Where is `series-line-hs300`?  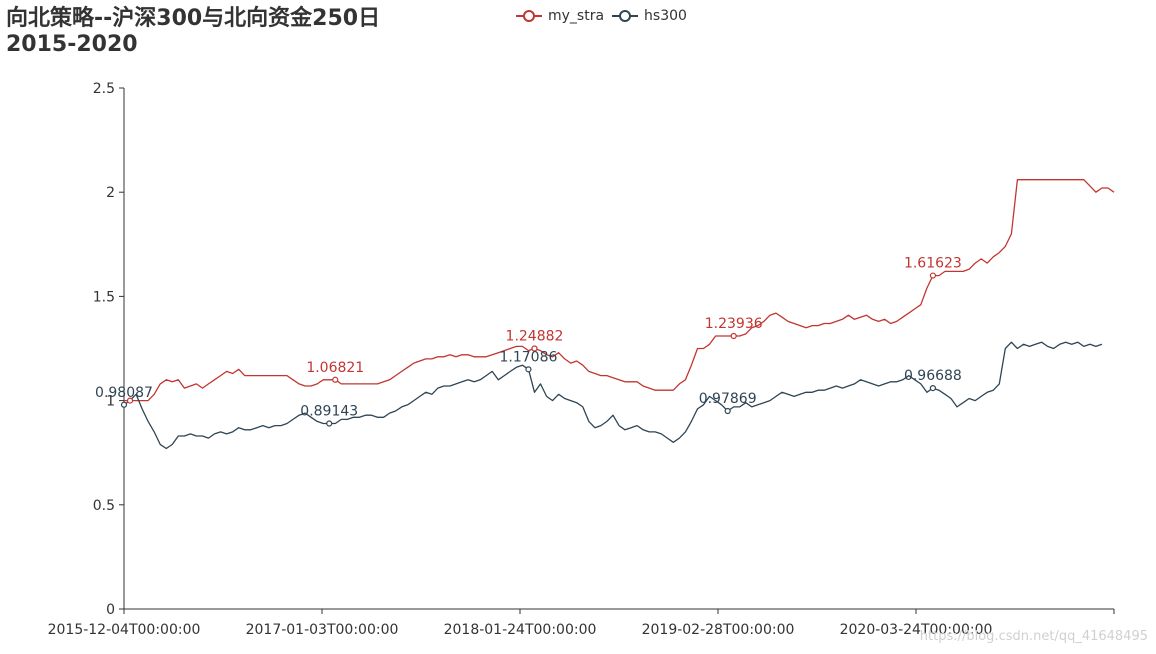 series-line-hs300 is located at coordinates (613, 395).